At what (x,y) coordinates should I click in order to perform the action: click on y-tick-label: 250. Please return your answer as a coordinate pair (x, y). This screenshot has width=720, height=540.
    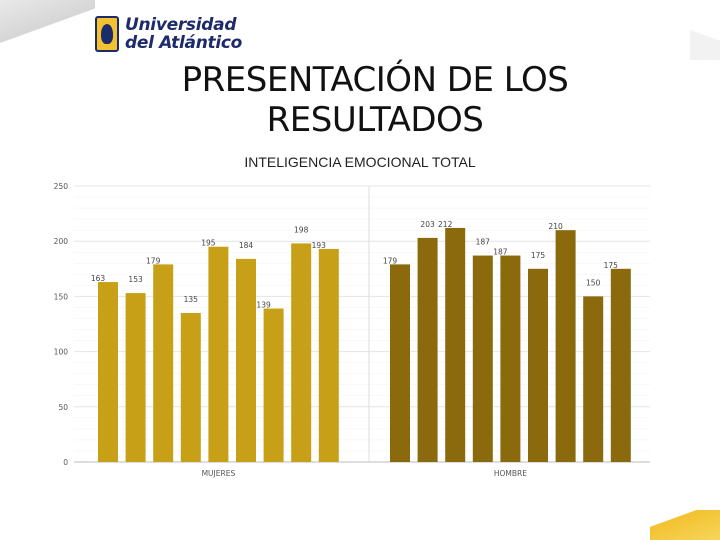
    Looking at the image, I should click on (61, 186).